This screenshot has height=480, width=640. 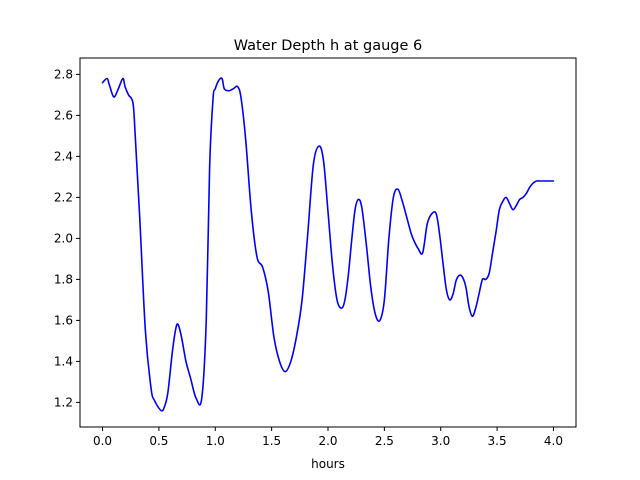 What do you see at coordinates (63, 402) in the screenshot?
I see `y-tick-label: 1.2` at bounding box center [63, 402].